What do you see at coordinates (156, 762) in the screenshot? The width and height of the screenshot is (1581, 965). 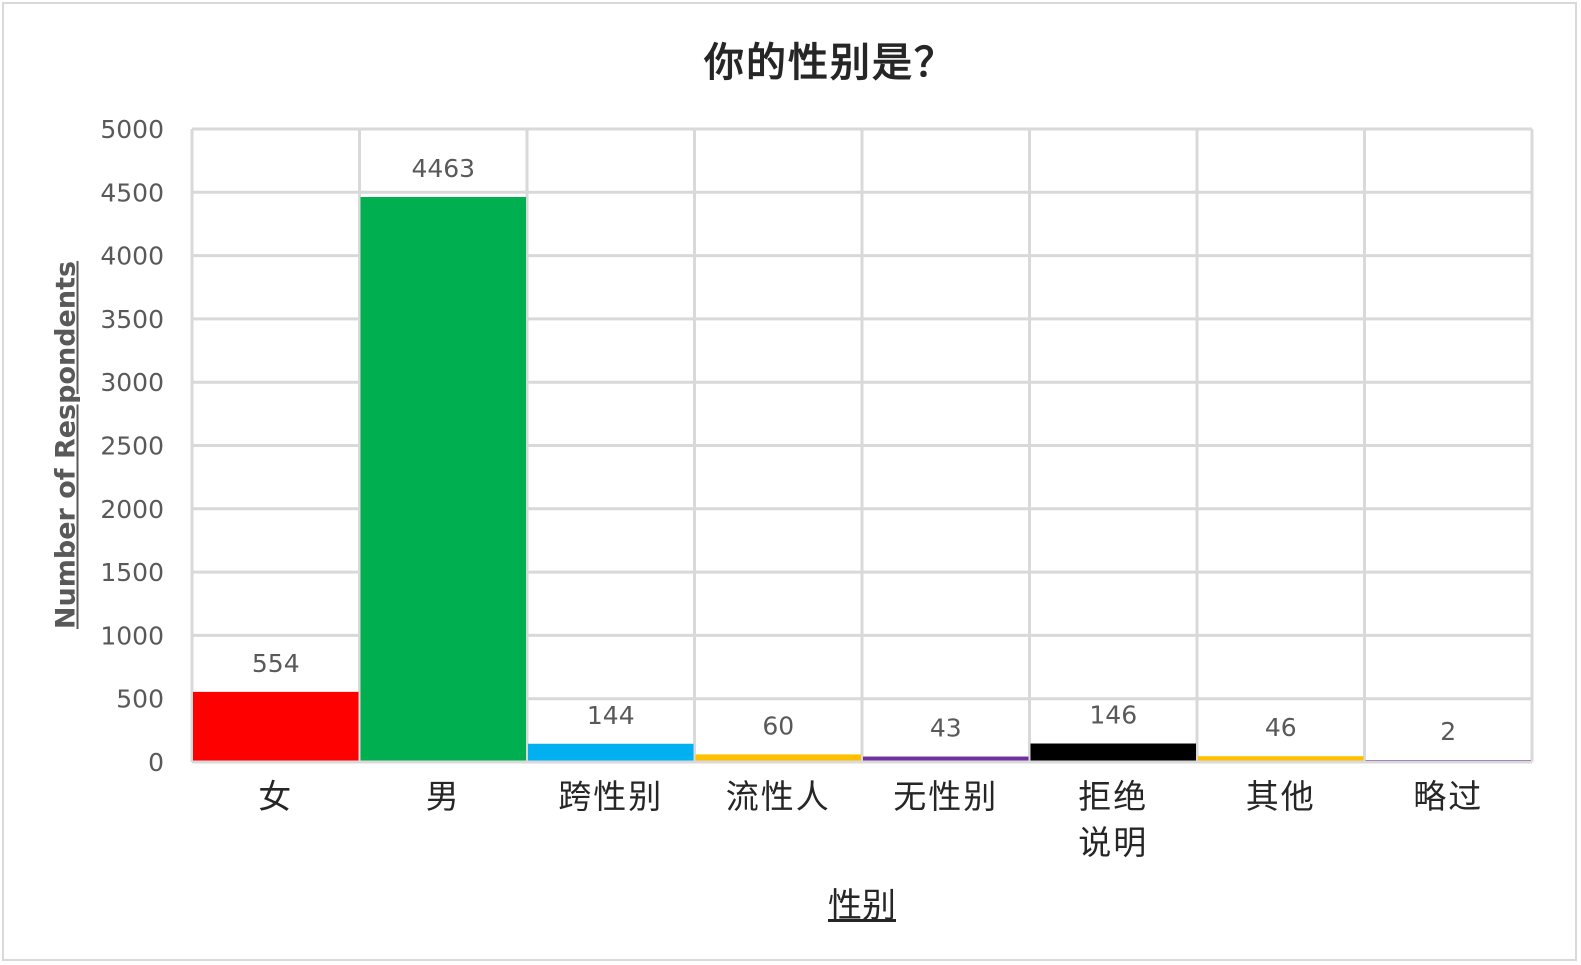 I see `y-tick-label: 0` at bounding box center [156, 762].